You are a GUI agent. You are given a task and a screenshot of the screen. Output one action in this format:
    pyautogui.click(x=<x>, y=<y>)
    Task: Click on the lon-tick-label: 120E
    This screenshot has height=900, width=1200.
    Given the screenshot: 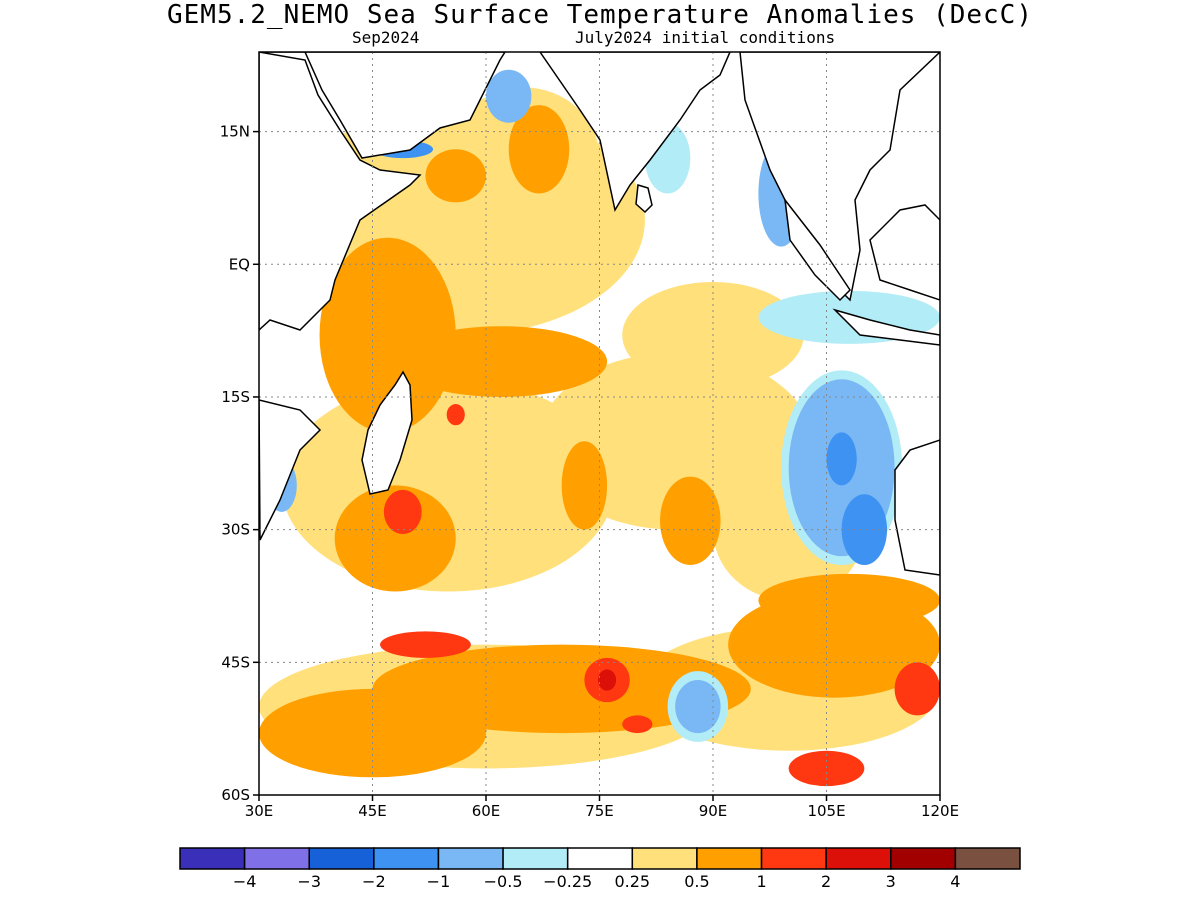 What is the action you would take?
    pyautogui.click(x=940, y=811)
    